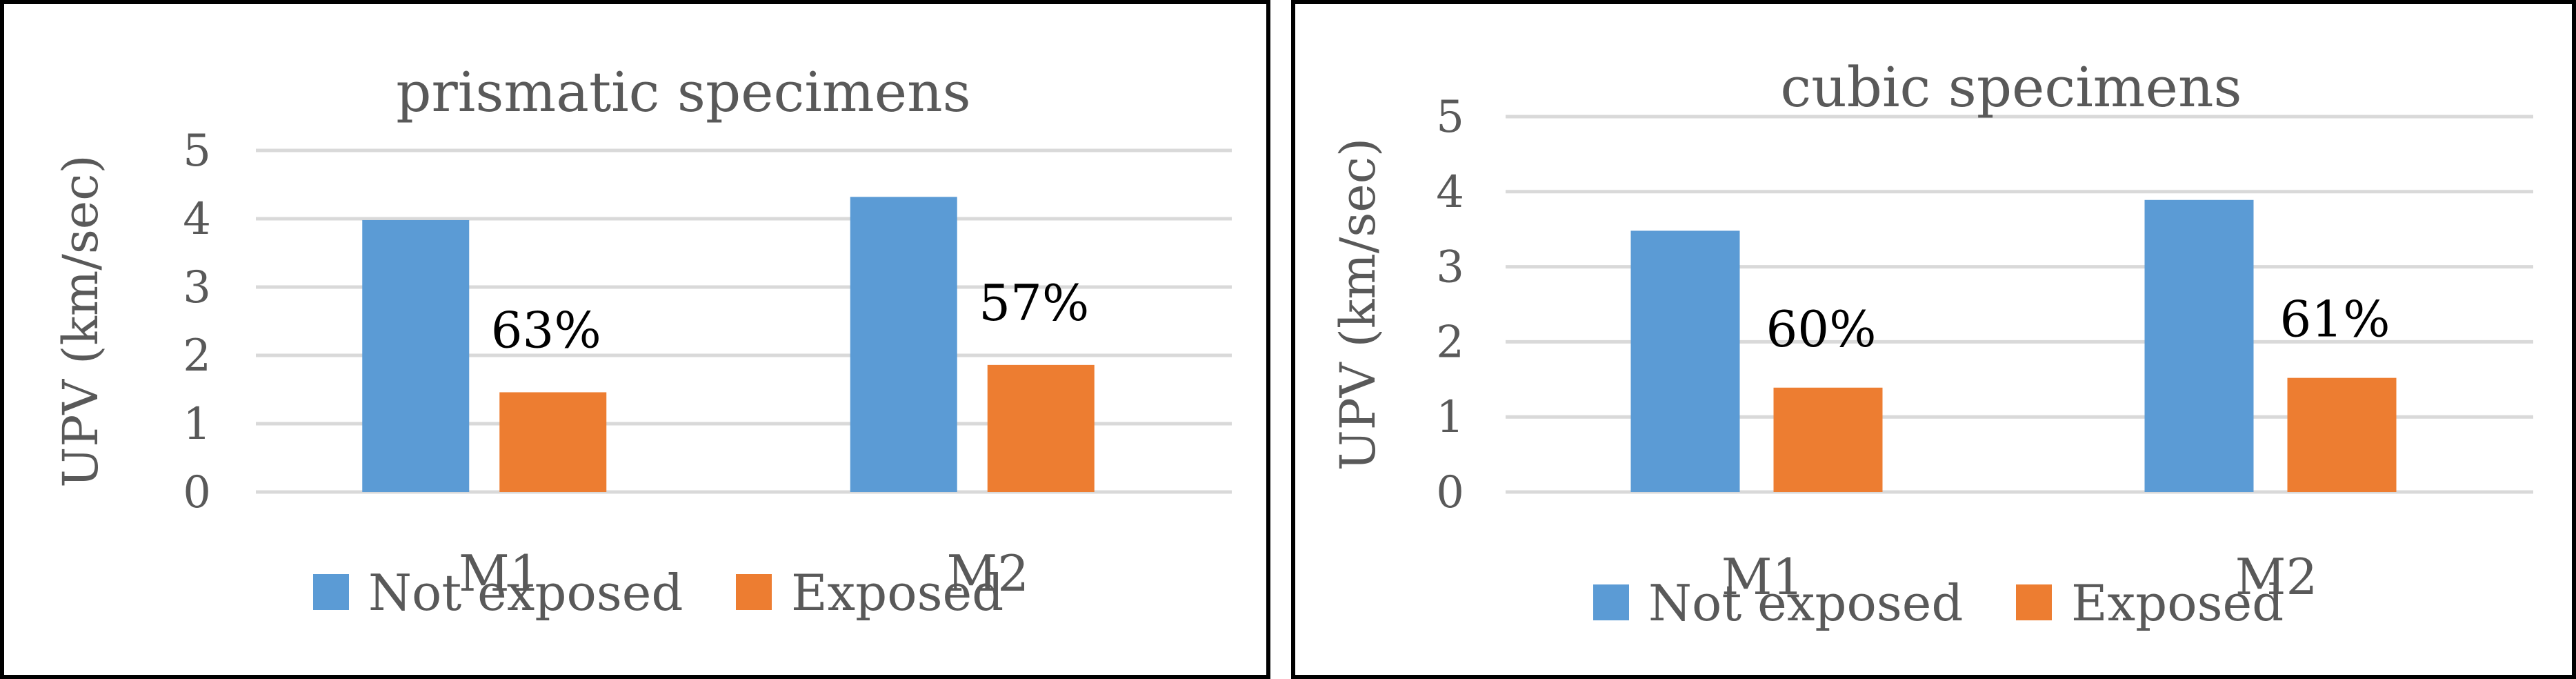  Describe the element at coordinates (546, 330) in the screenshot. I see `percent-annotation: 63%` at that location.